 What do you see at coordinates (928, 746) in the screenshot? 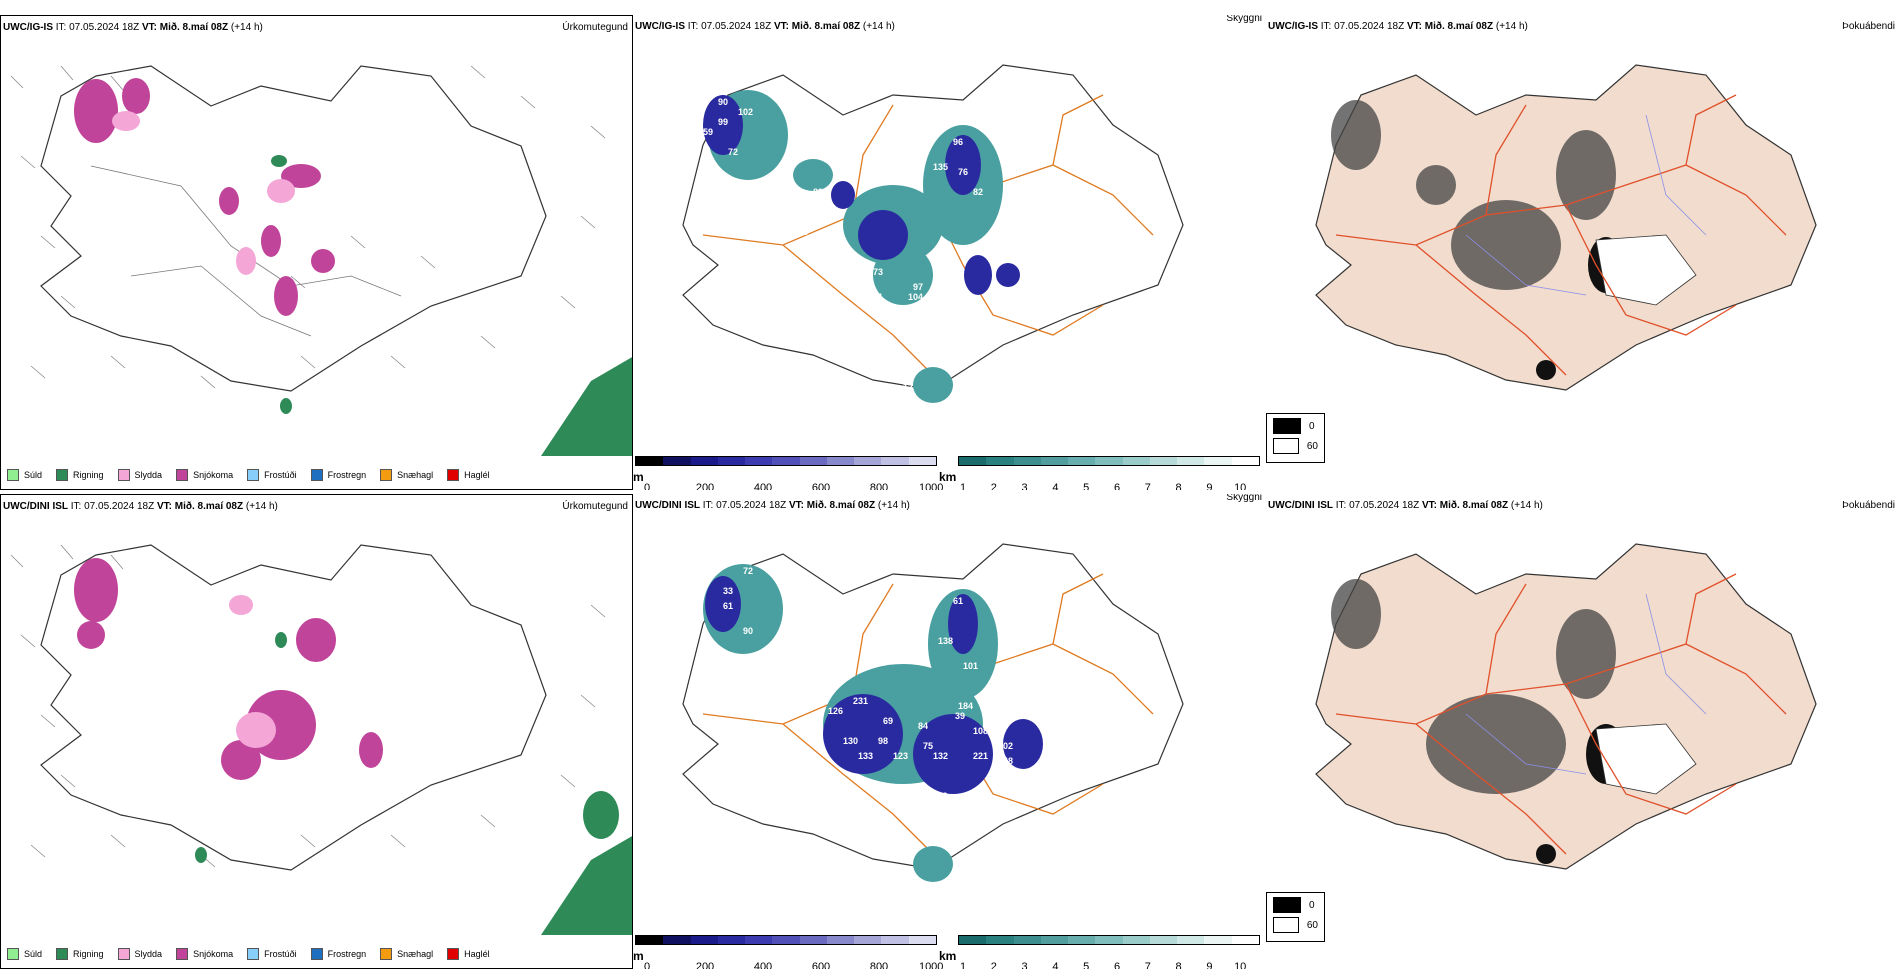
I see `svg-text: 75` at bounding box center [928, 746].